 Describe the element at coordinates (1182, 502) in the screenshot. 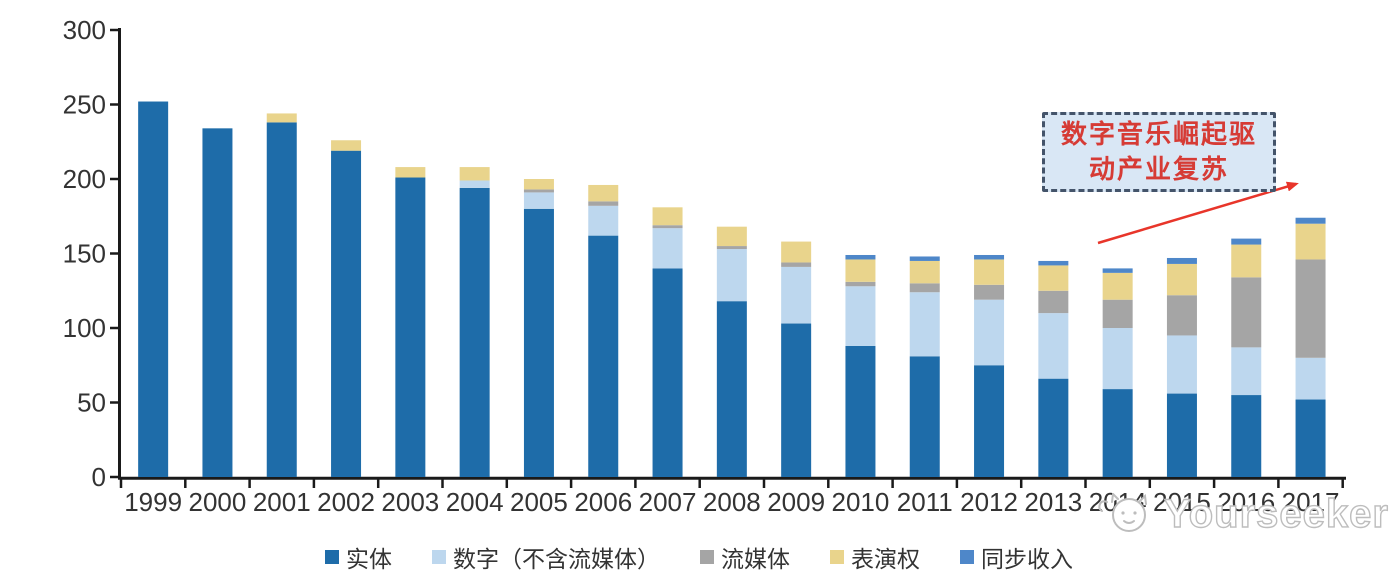

I see `x-axis-label: 2015` at that location.